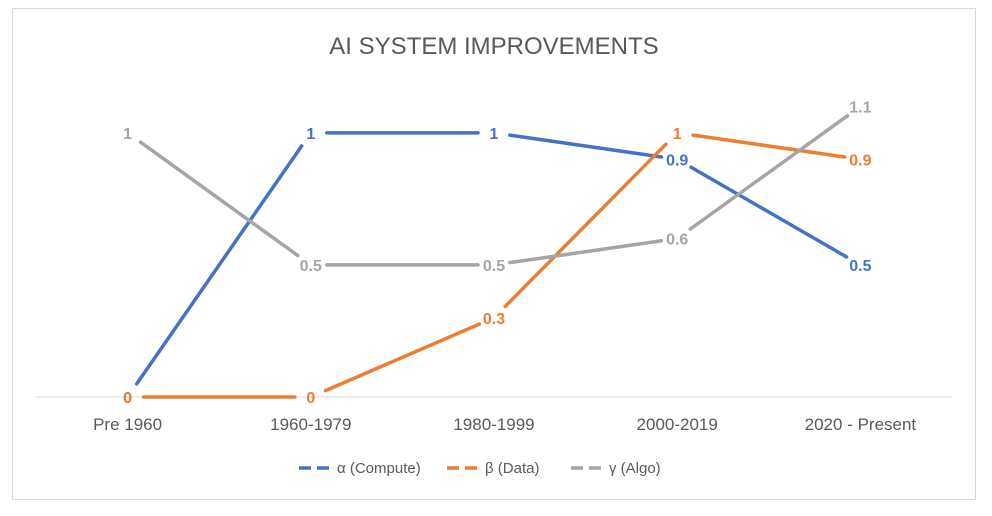 This screenshot has height=516, width=992. I want to click on x-tick-label: 2020 - Present, so click(861, 424).